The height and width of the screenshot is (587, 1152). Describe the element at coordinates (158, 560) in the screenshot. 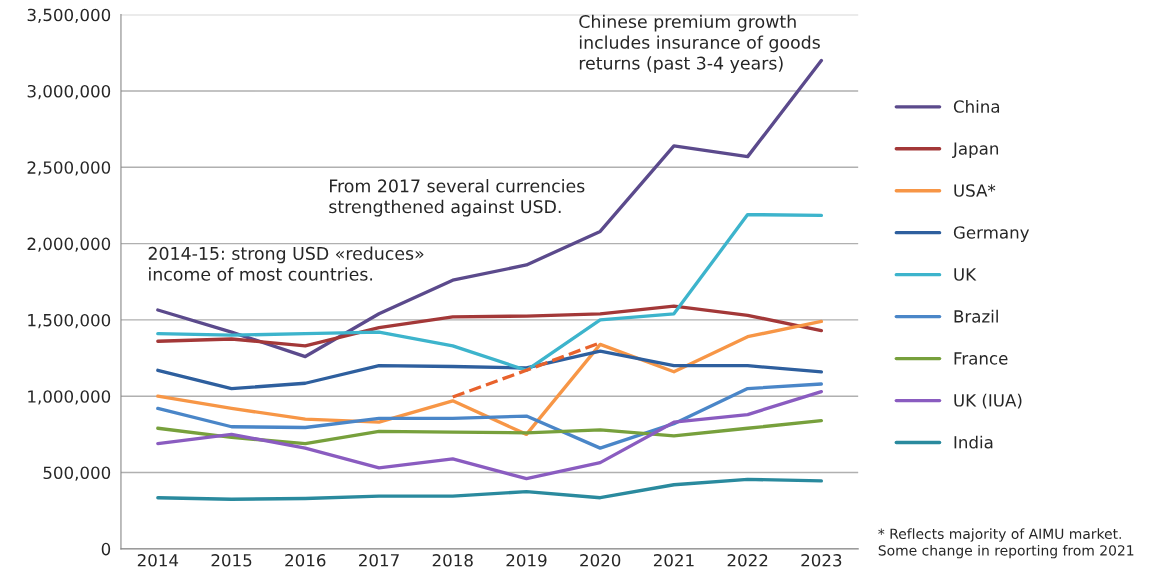

I see `x-tick-label: 2014` at that location.